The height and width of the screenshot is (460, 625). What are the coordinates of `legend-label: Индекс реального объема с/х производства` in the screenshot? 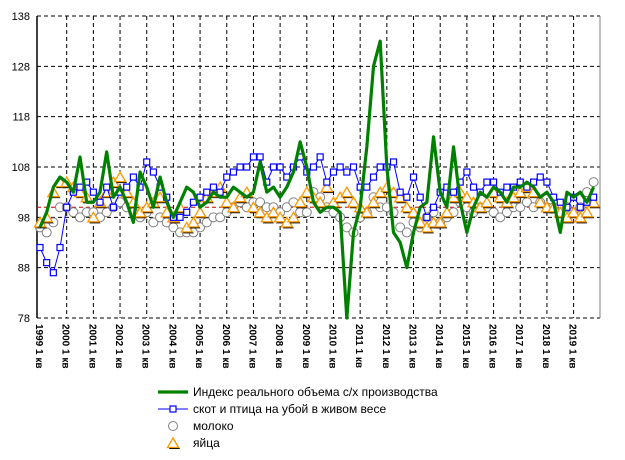 It's located at (315, 392).